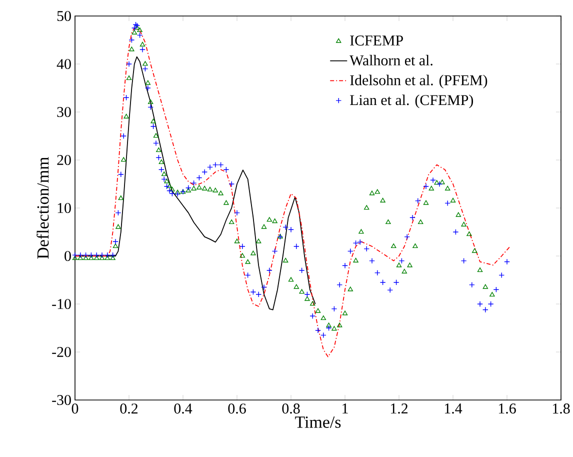  I want to click on legend-label: Idelsohn et al. (PFEM), so click(419, 81).